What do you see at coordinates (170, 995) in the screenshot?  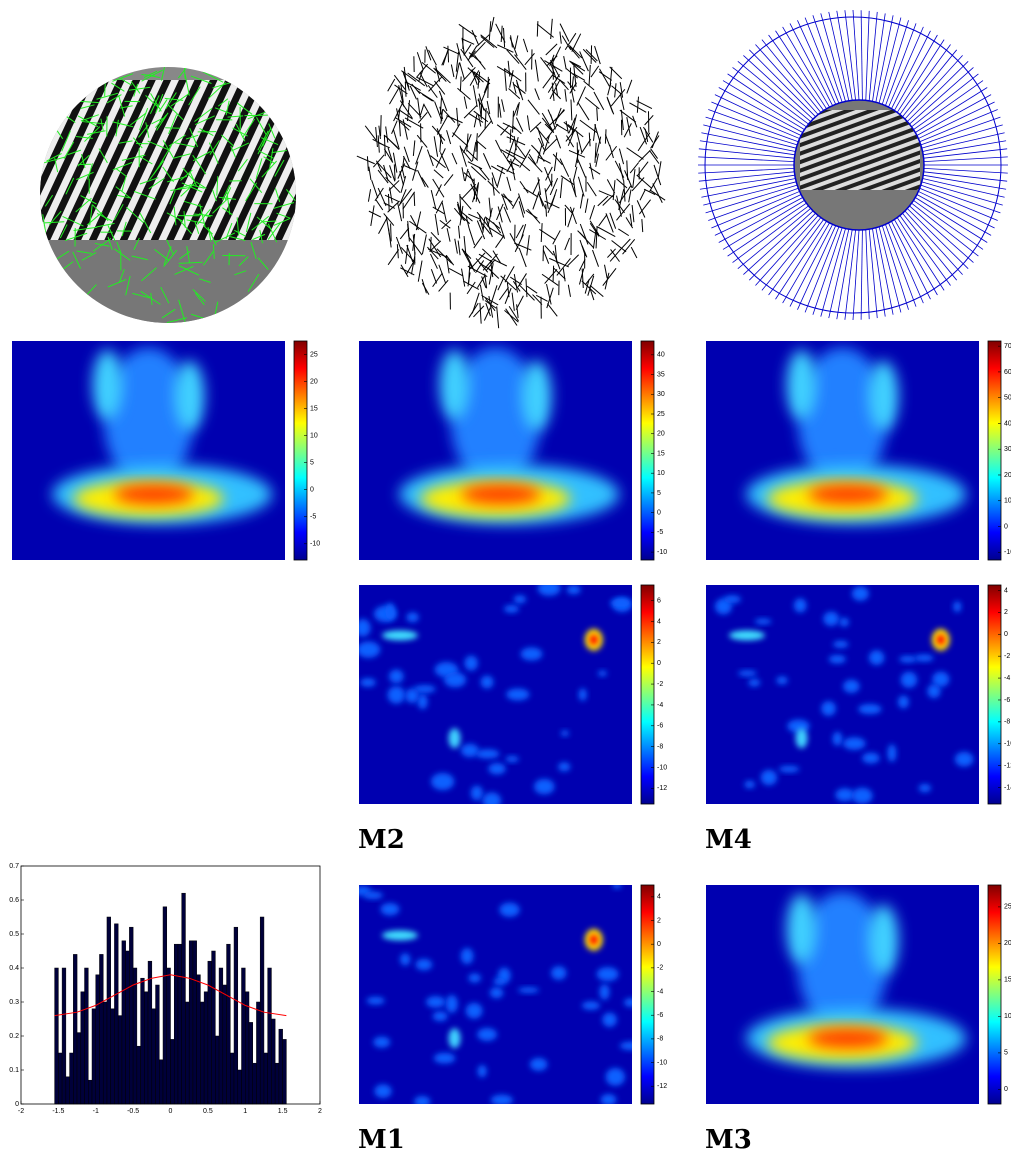 I see `fit-curve` at bounding box center [170, 995].